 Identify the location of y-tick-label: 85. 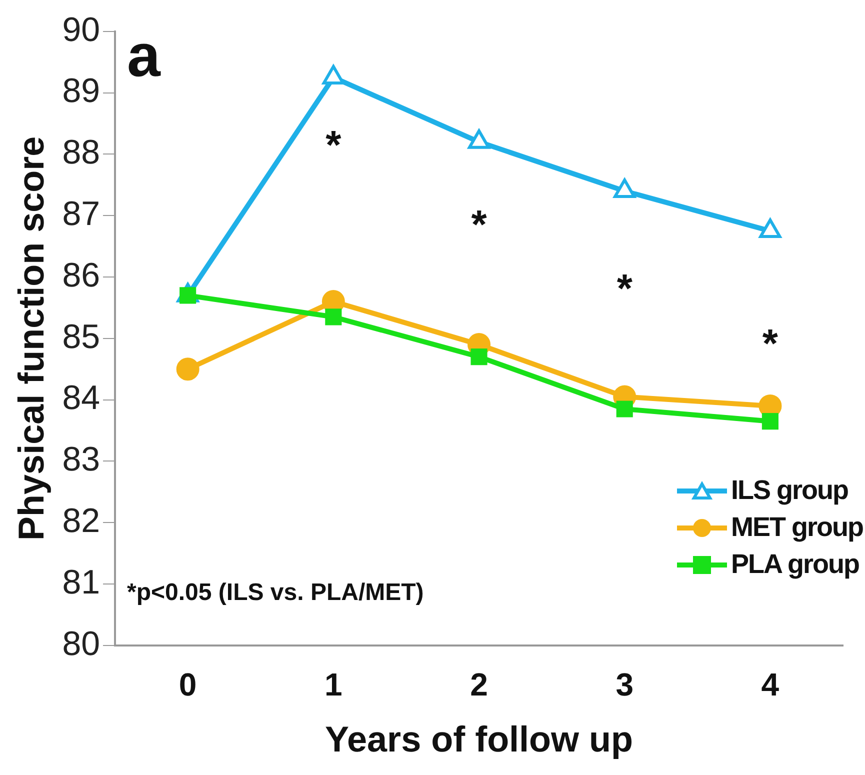
(81, 337).